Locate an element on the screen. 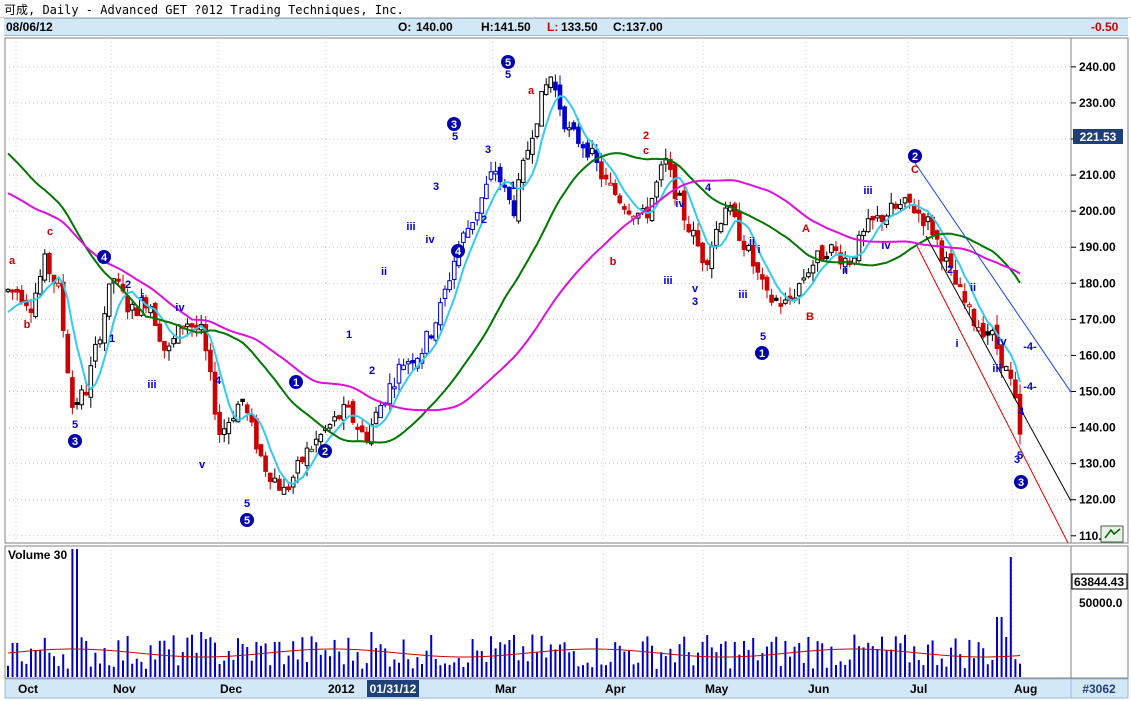 This screenshot has width=1131, height=701. cursor-date: 01/31/12 is located at coordinates (393, 689).